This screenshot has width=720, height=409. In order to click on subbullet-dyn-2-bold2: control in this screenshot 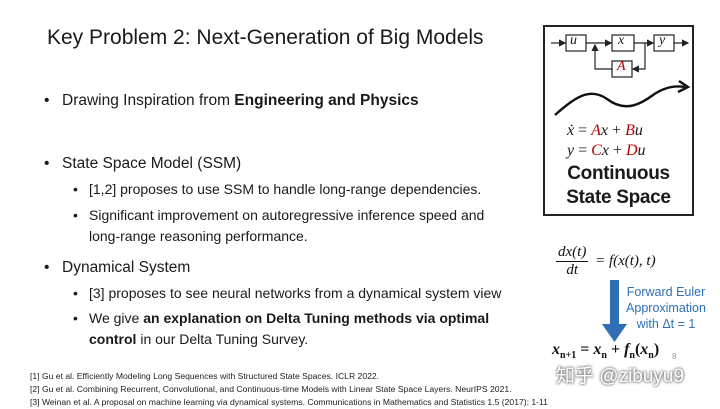, I will do `click(113, 339)`.